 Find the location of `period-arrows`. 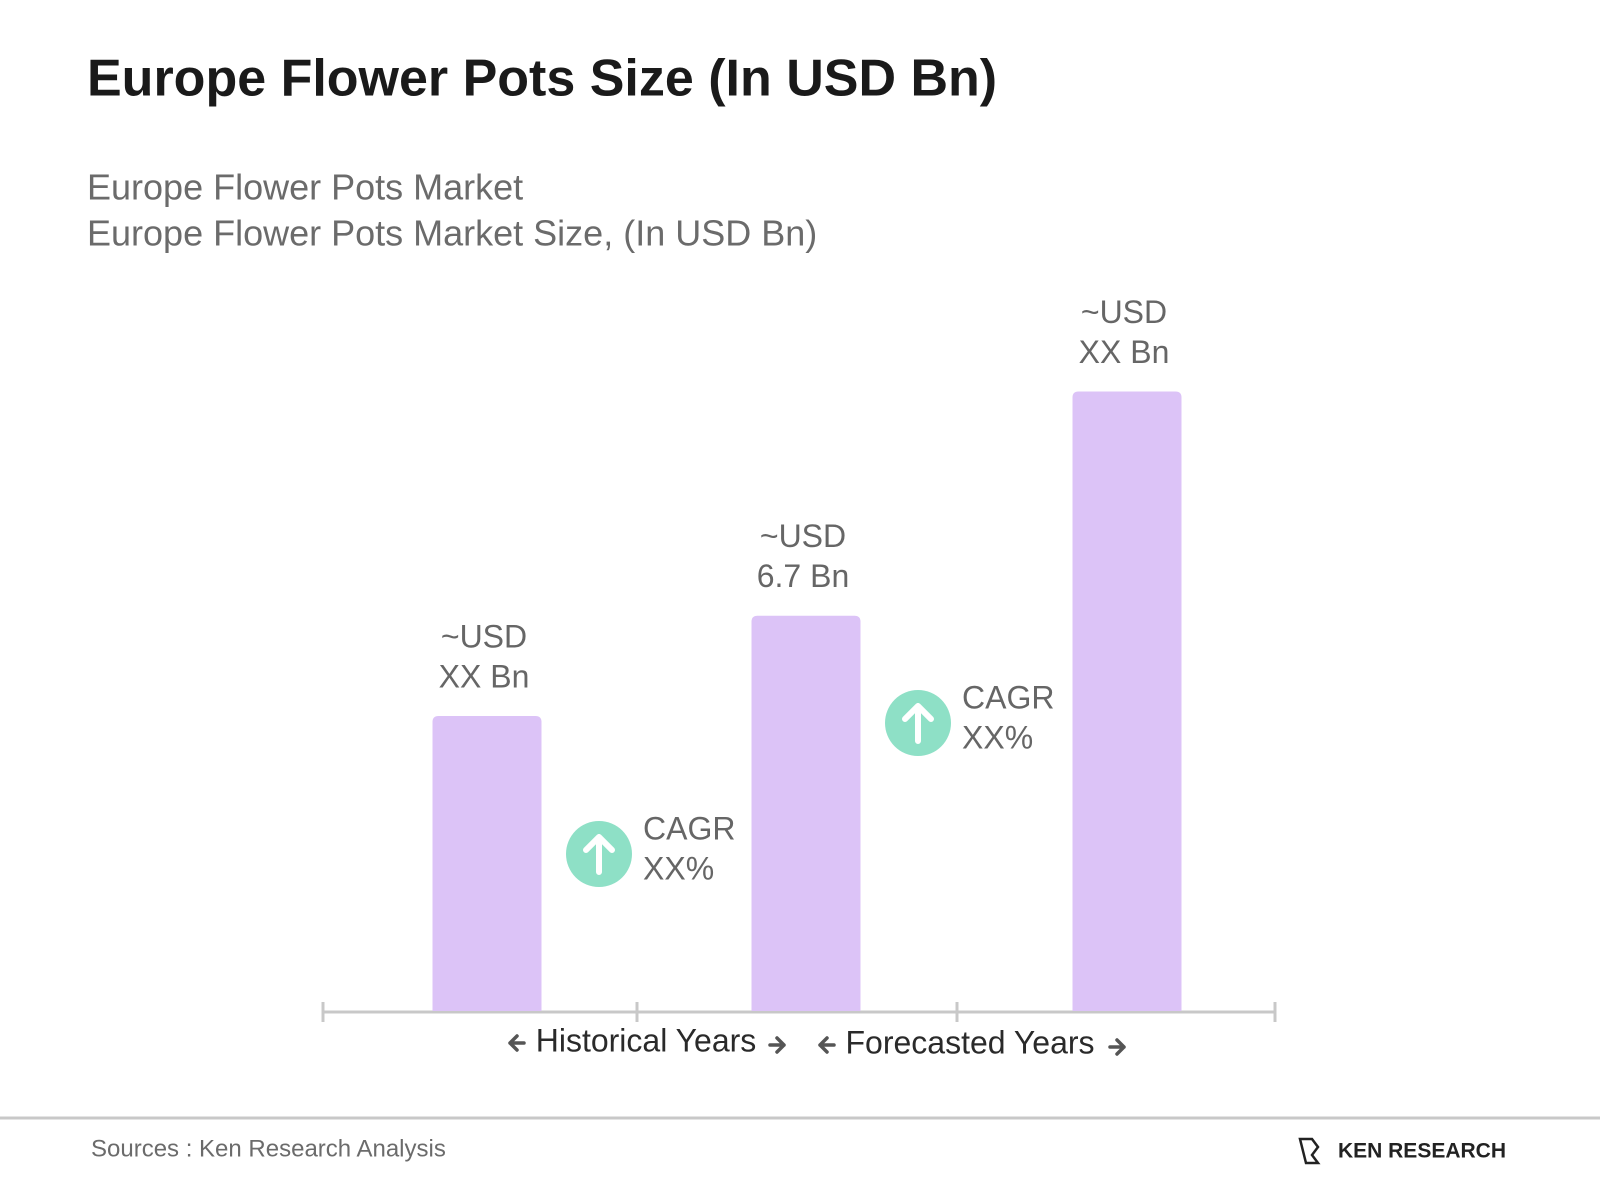

period-arrows is located at coordinates (817, 1045).